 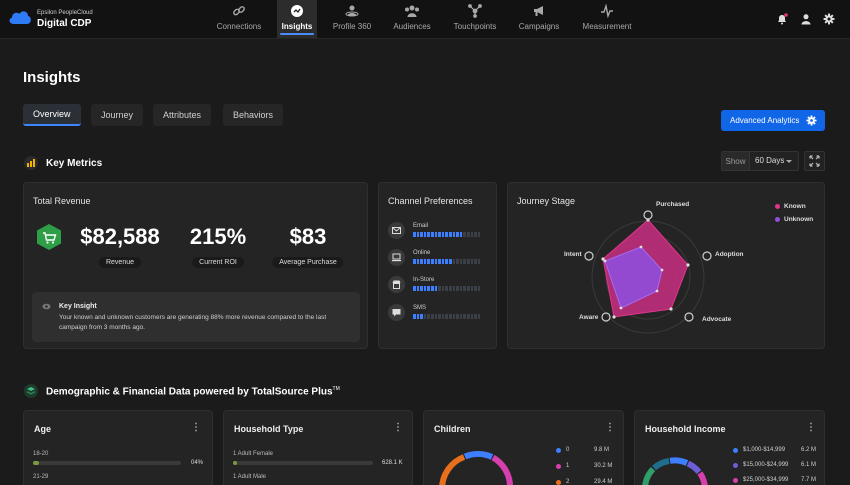 What do you see at coordinates (392, 463) in the screenshot?
I see `bar-value: 628.1 K` at bounding box center [392, 463].